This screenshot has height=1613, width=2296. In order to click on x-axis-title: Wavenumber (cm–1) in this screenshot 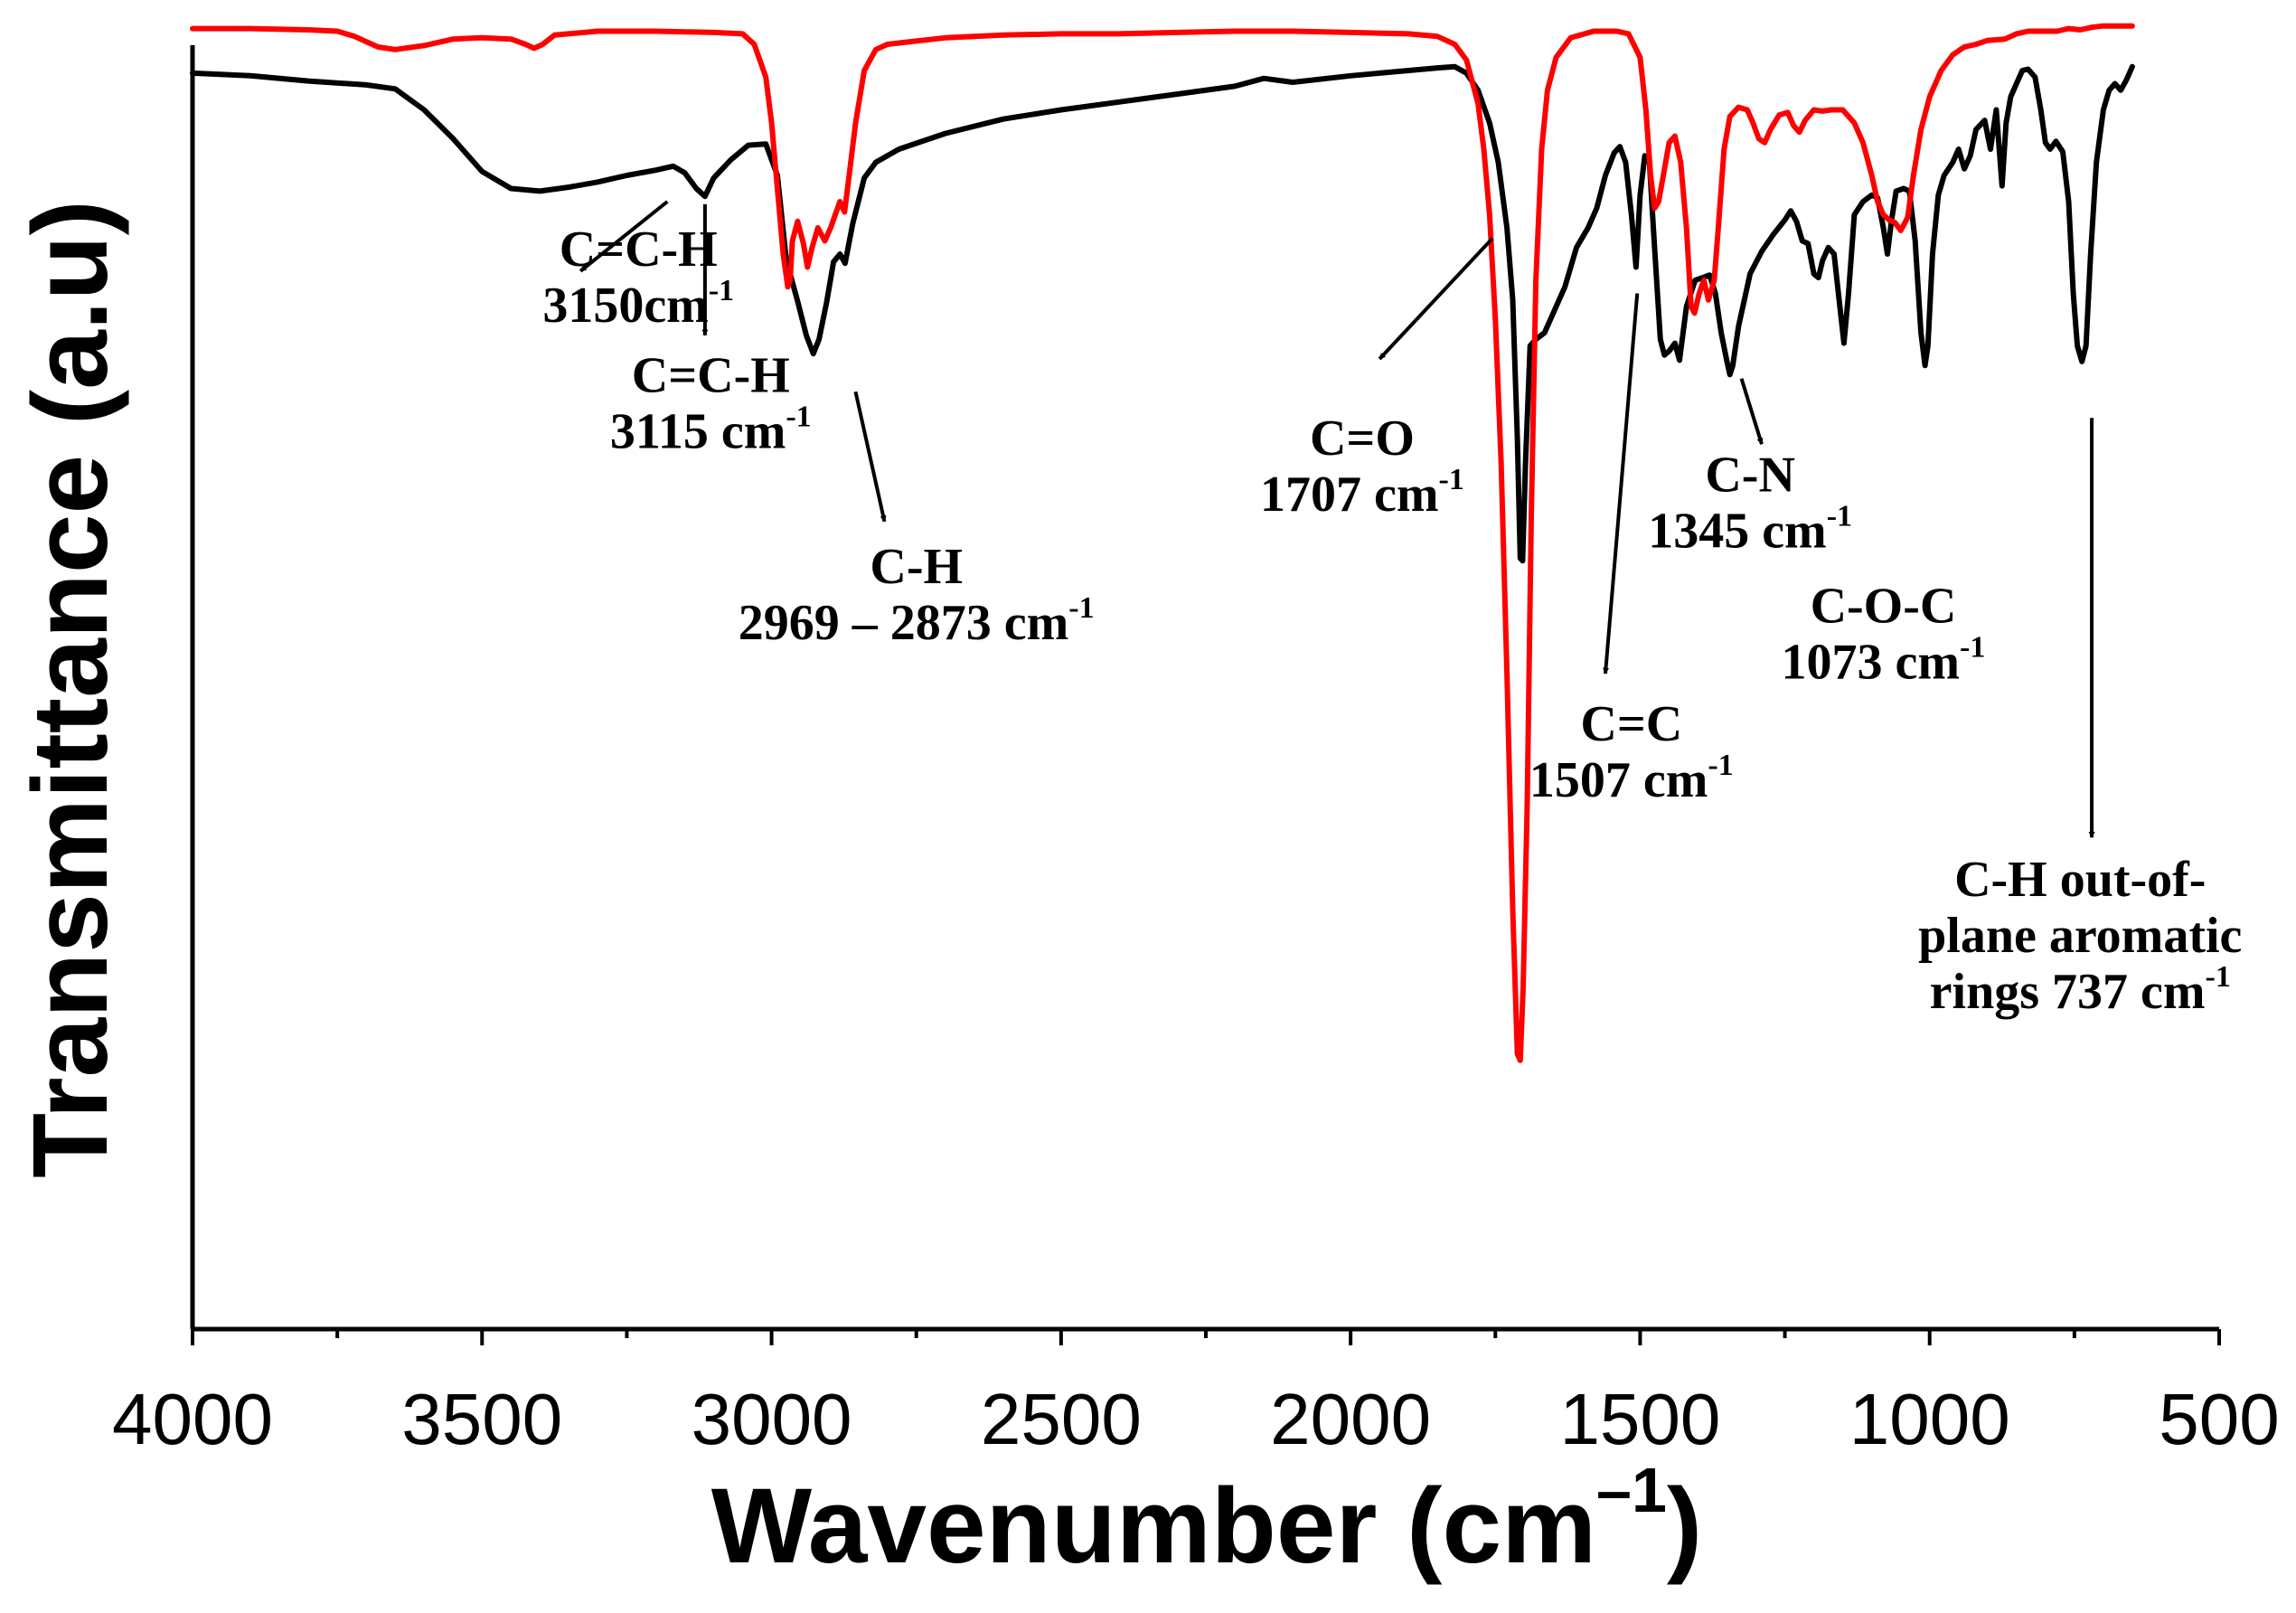, I will do `click(1206, 1520)`.